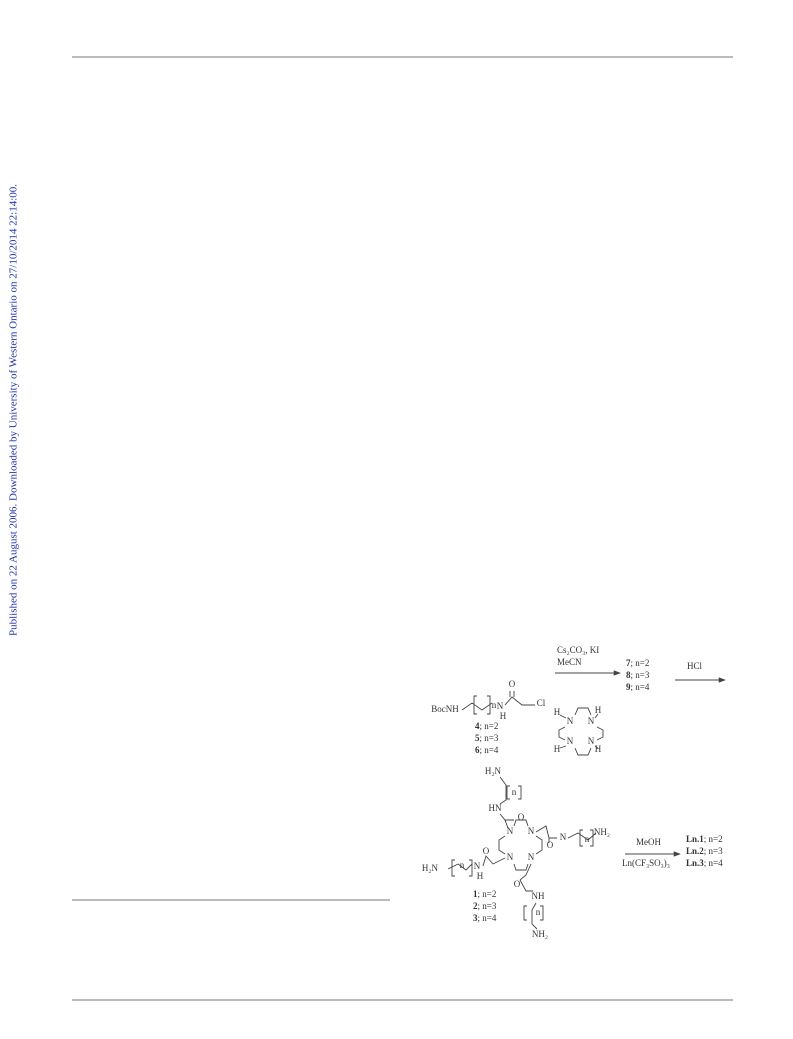 This screenshot has width=793, height=1039. I want to click on compound-label: 6; n=4, so click(487, 750).